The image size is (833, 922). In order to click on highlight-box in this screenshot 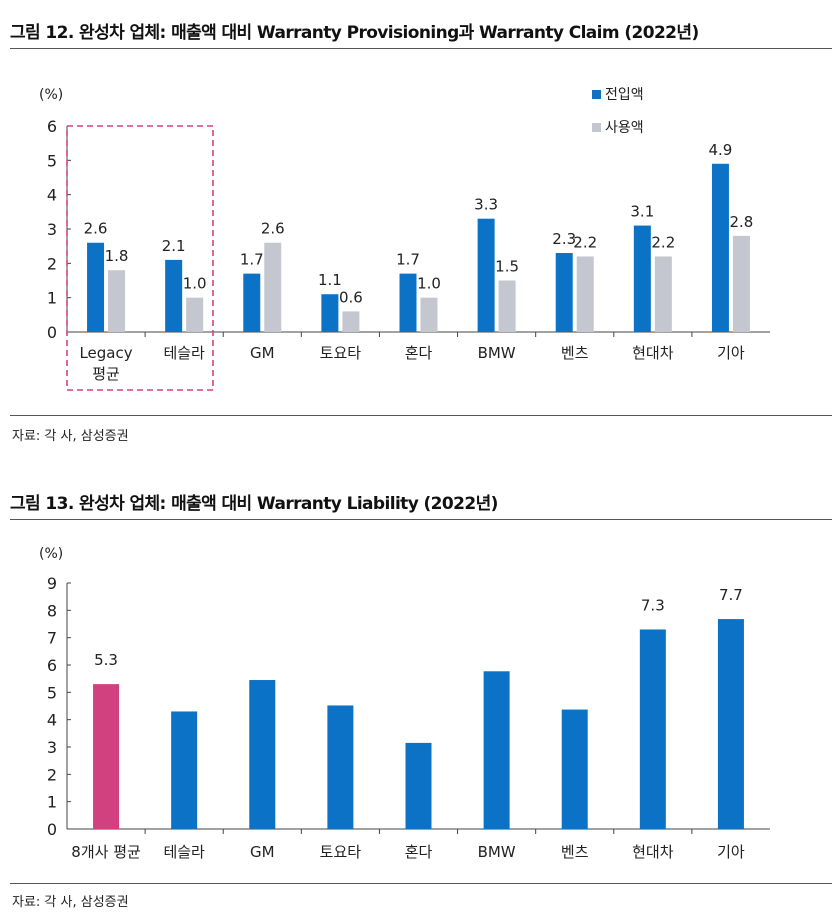, I will do `click(140, 258)`.